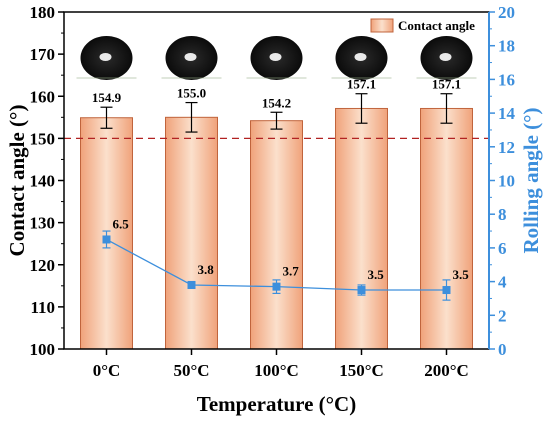  What do you see at coordinates (206, 269) in the screenshot?
I see `line-value-label-1: 3.8` at bounding box center [206, 269].